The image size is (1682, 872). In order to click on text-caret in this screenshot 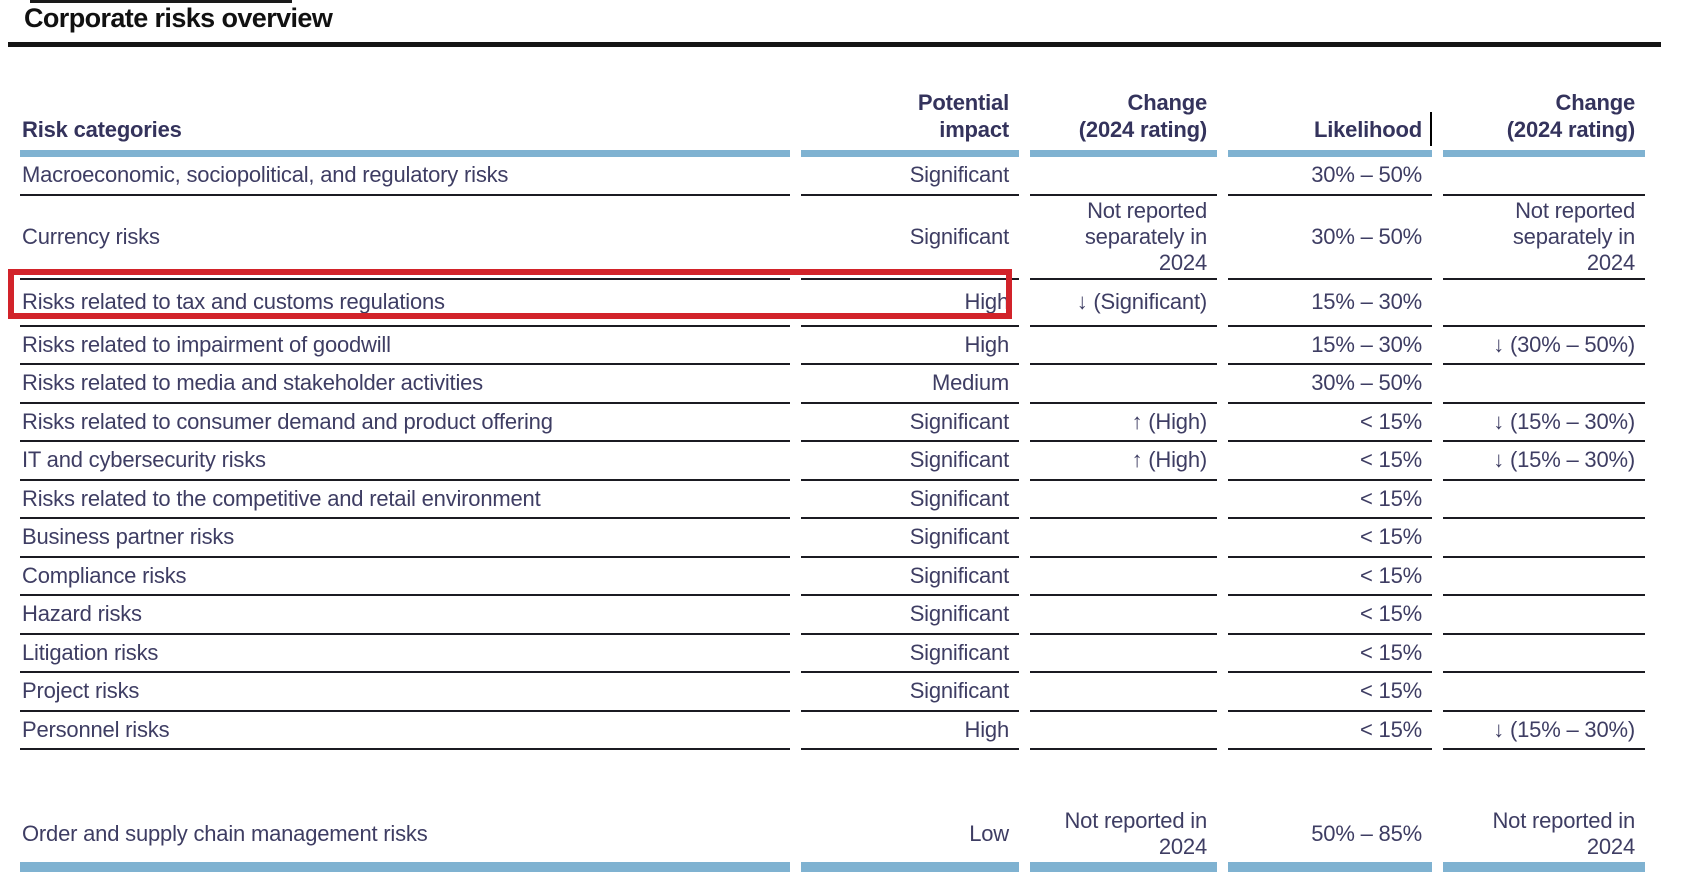, I will do `click(1431, 129)`.